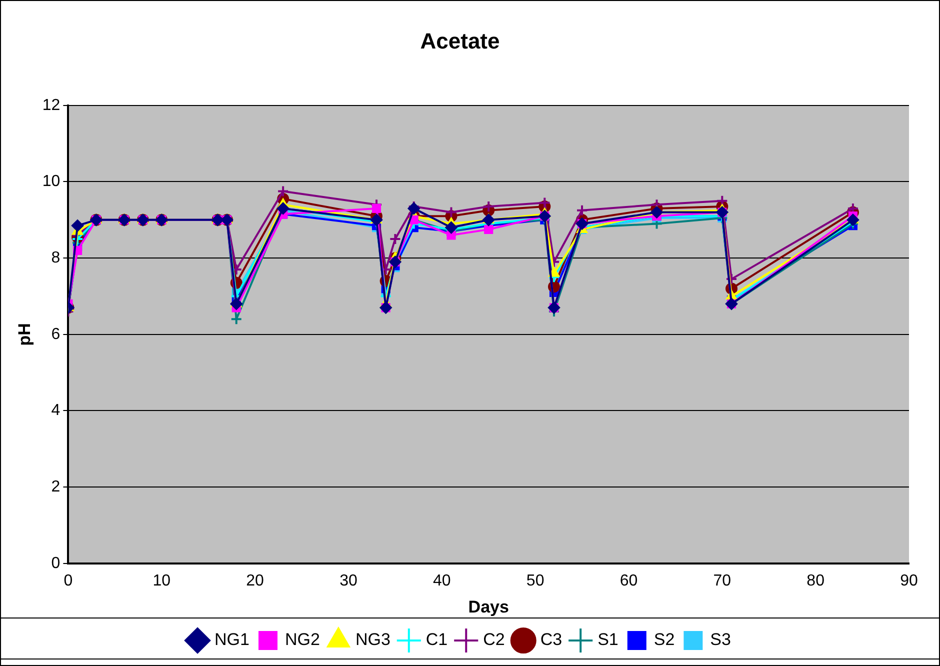 Image resolution: width=940 pixels, height=666 pixels. I want to click on x-axis-title: Days, so click(488, 606).